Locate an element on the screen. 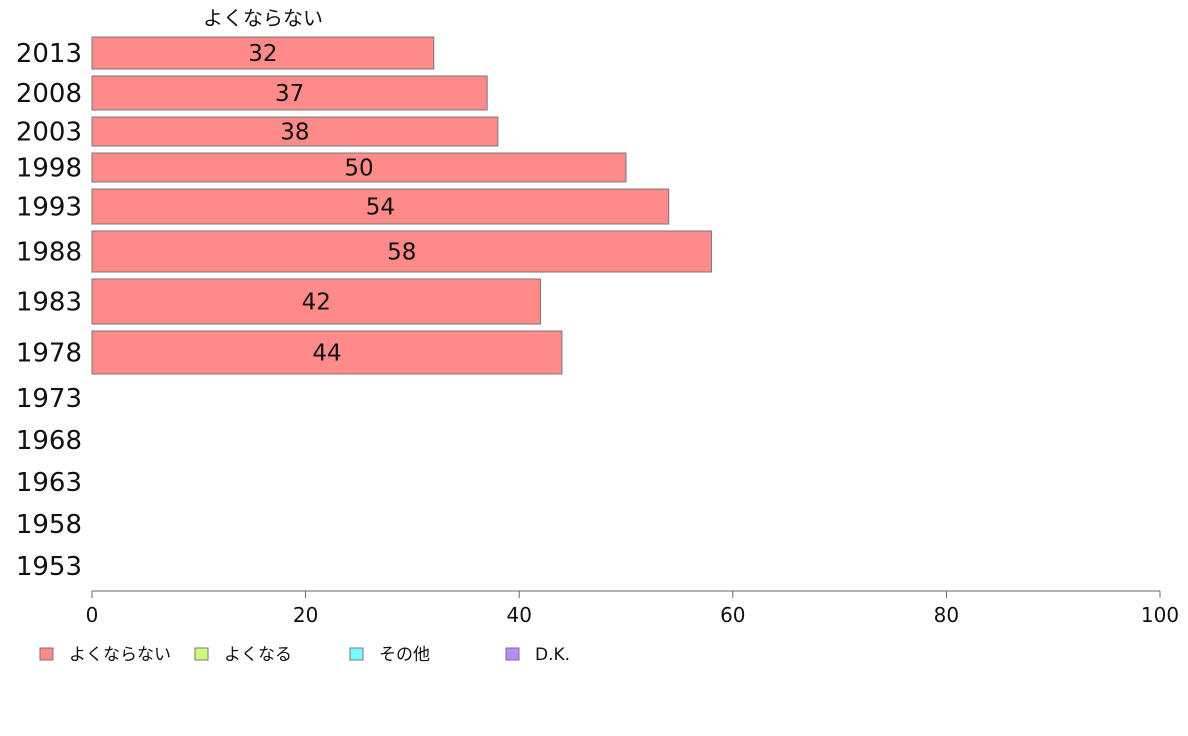 This screenshot has width=1188, height=736. x-axis: 0 20 40 60 80 100 is located at coordinates (632, 608).